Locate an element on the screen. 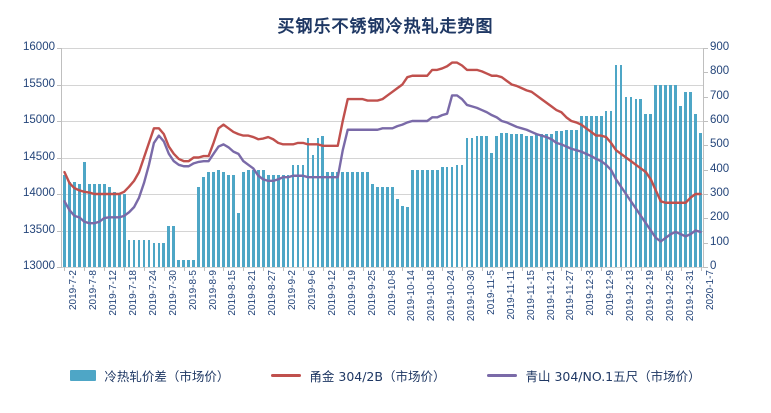 The height and width of the screenshot is (413, 771). y-axis-right-line is located at coordinates (703, 158).